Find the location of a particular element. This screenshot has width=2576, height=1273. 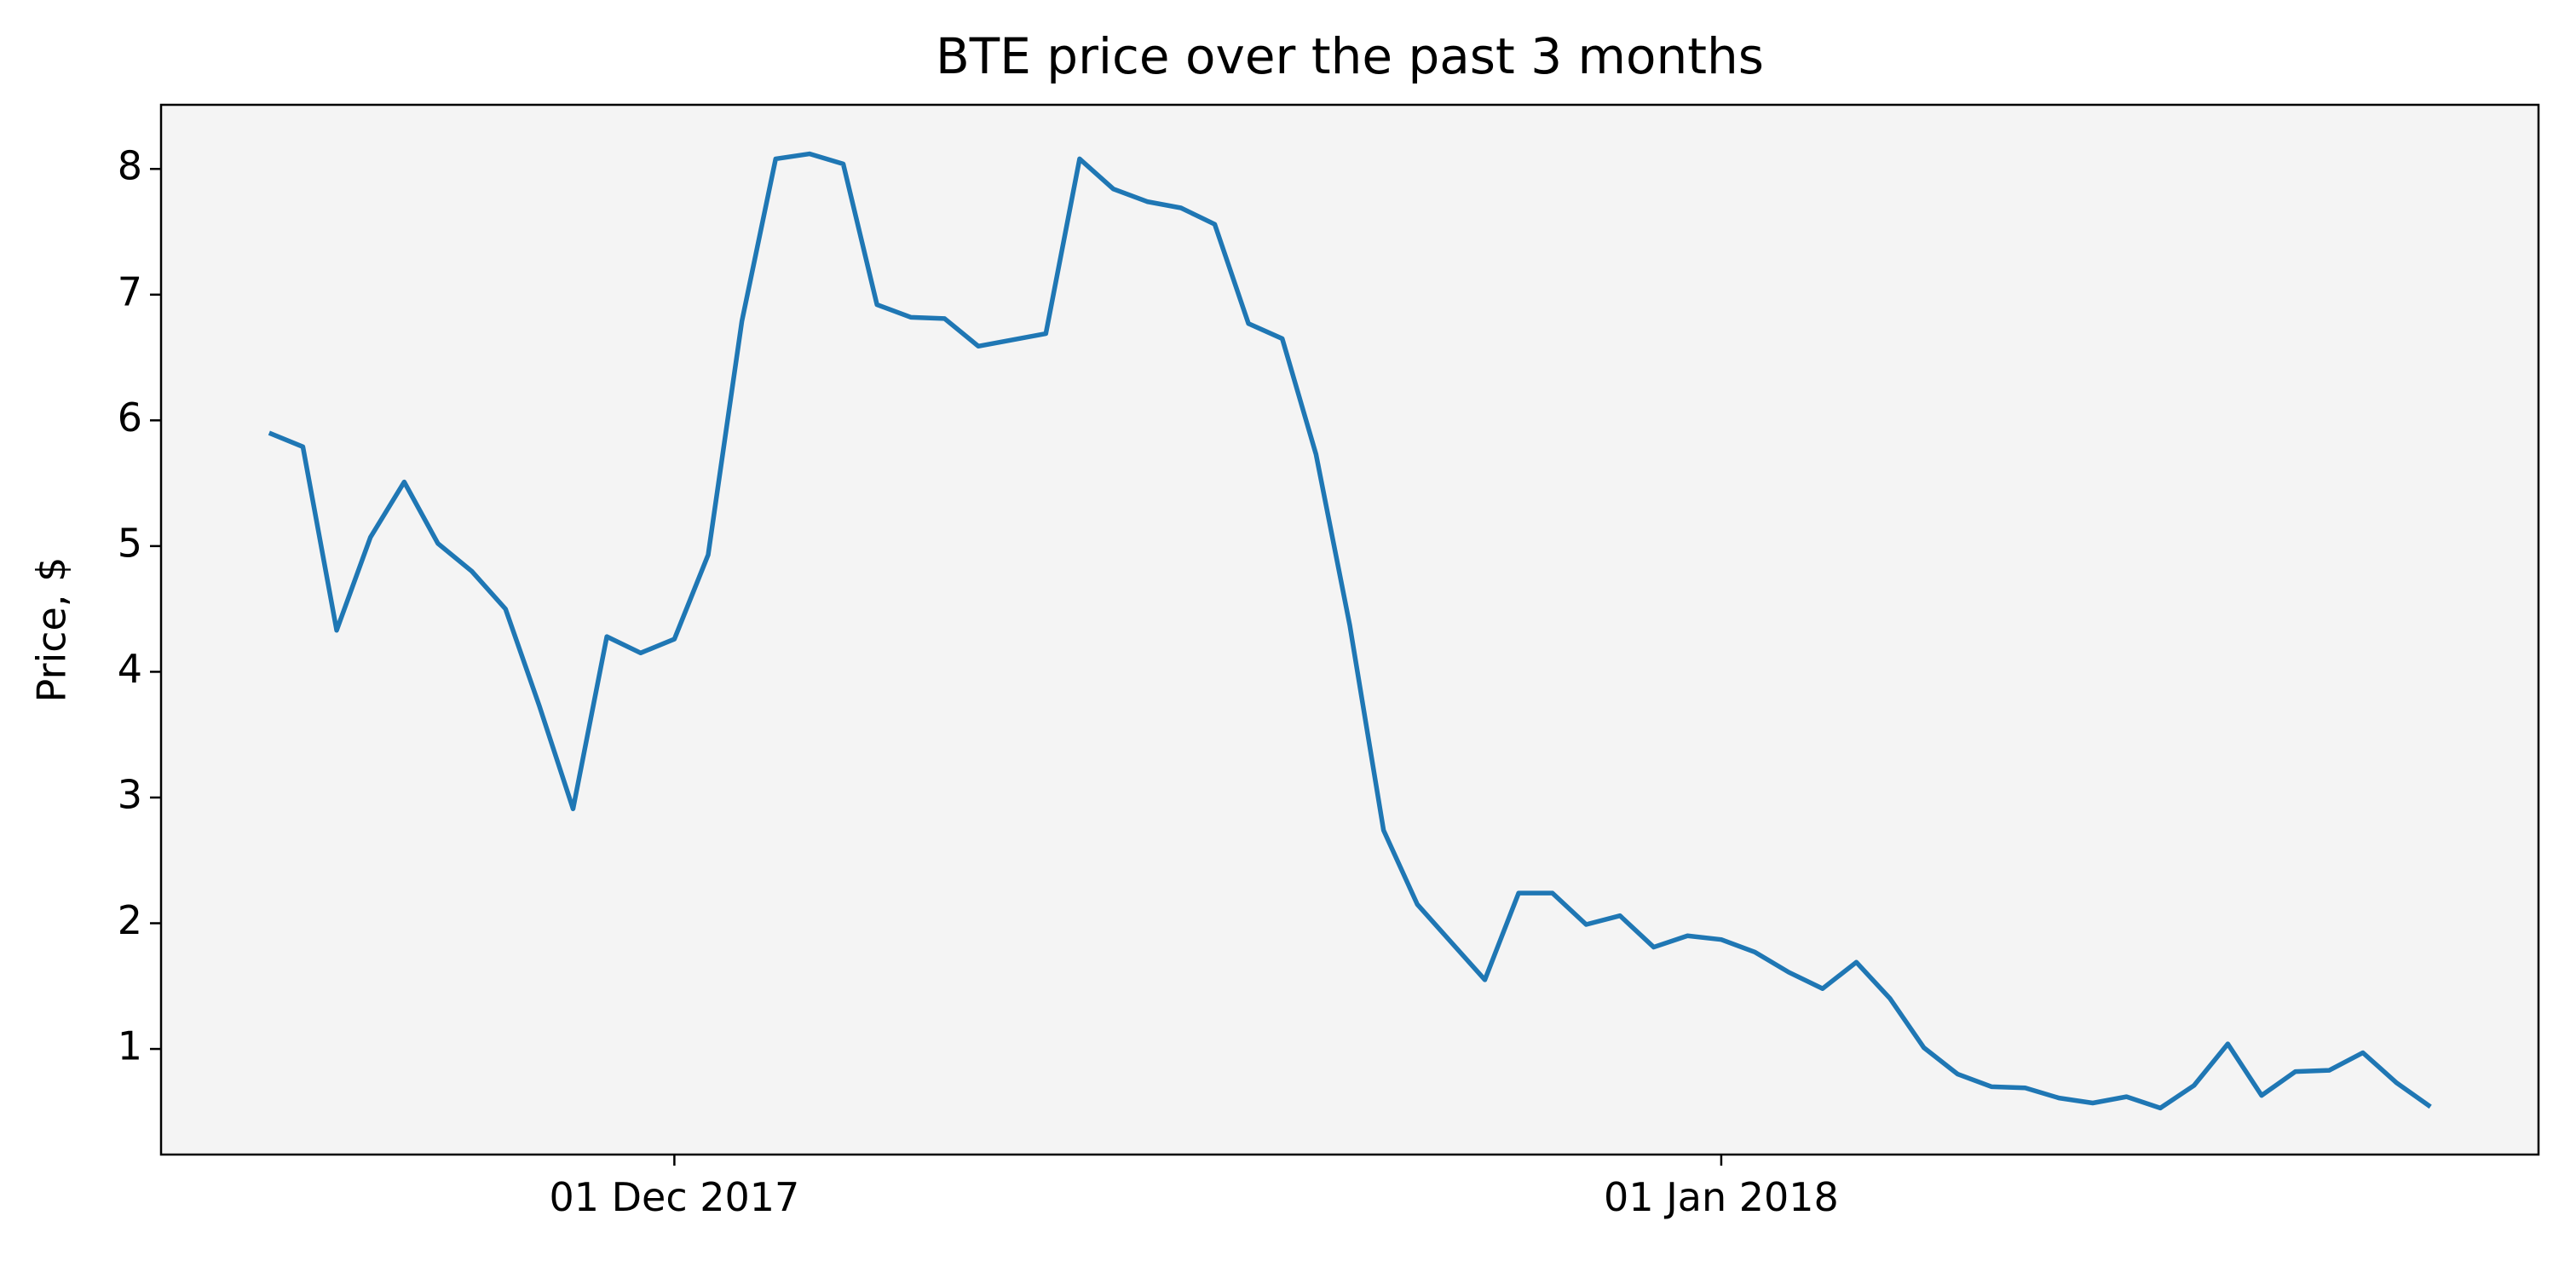

x-tick-label: 01 Jan 2018 is located at coordinates (1721, 1197).